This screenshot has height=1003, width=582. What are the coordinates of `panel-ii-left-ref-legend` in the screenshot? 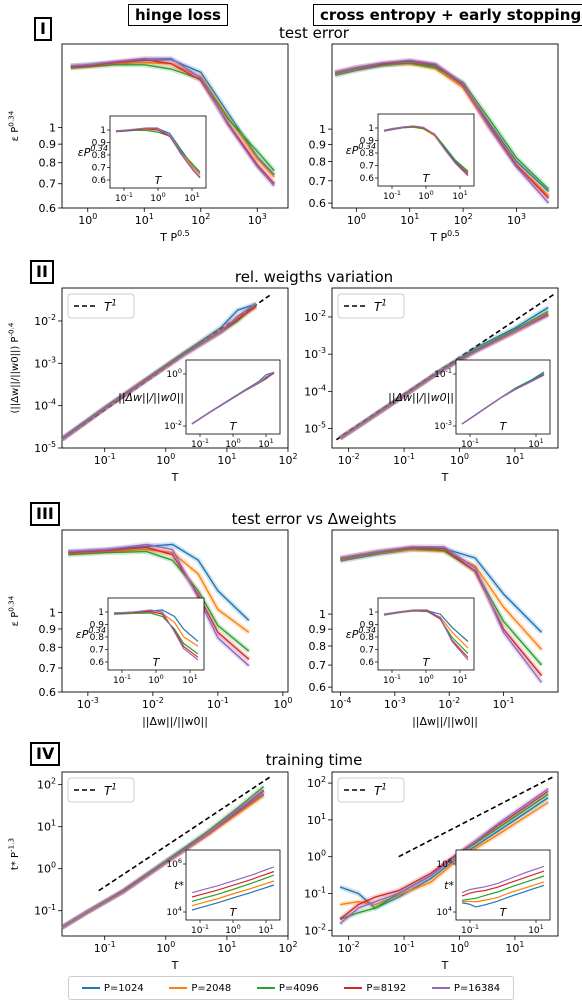 It's located at (101, 306).